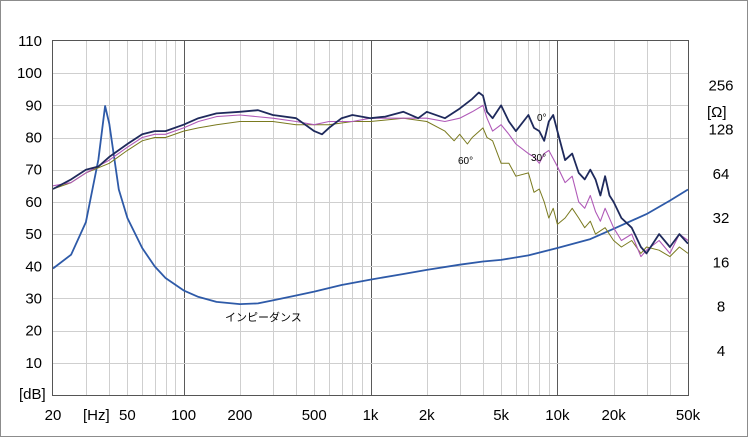  What do you see at coordinates (427, 415) in the screenshot?
I see `x-tick-label: 2k` at bounding box center [427, 415].